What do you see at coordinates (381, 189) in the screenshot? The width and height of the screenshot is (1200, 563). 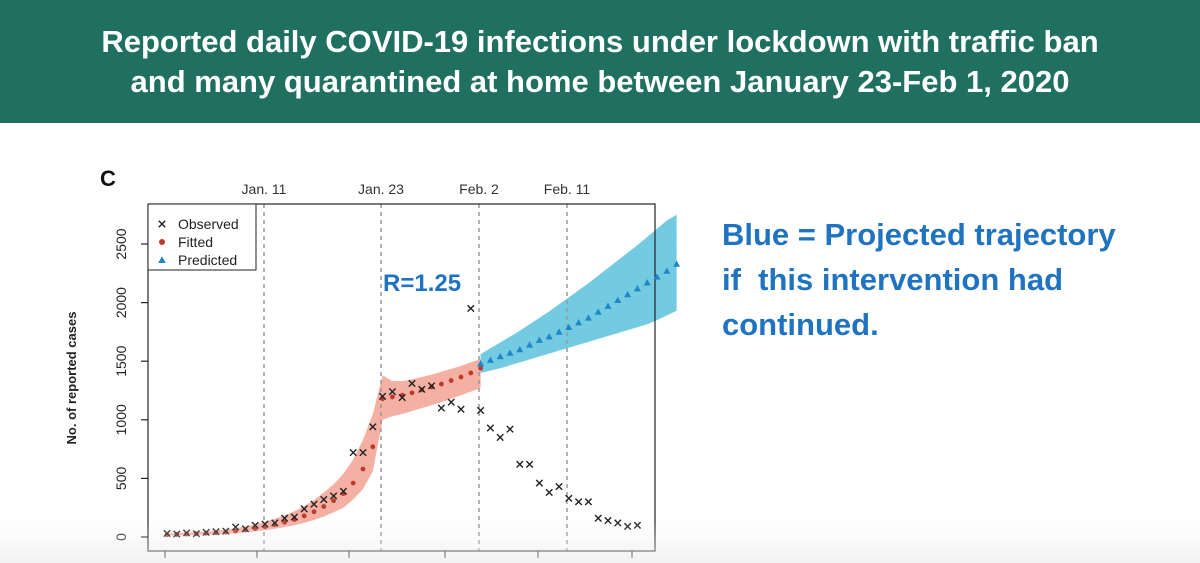 I see `date-label: Jan. 23` at bounding box center [381, 189].